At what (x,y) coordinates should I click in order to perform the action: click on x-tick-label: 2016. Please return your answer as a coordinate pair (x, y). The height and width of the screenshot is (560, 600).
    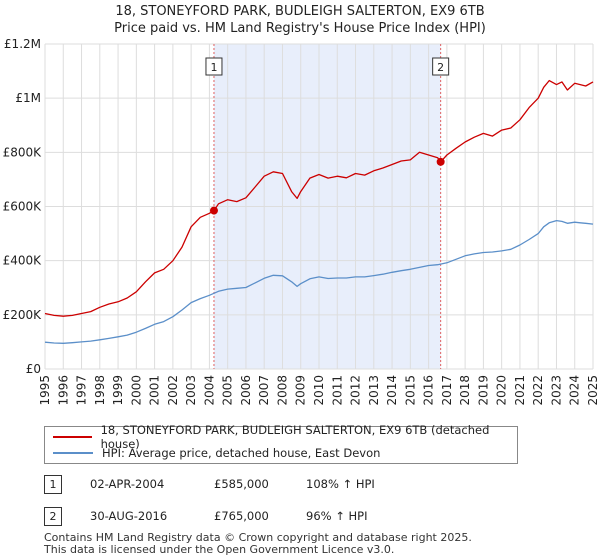
    Looking at the image, I should click on (429, 390).